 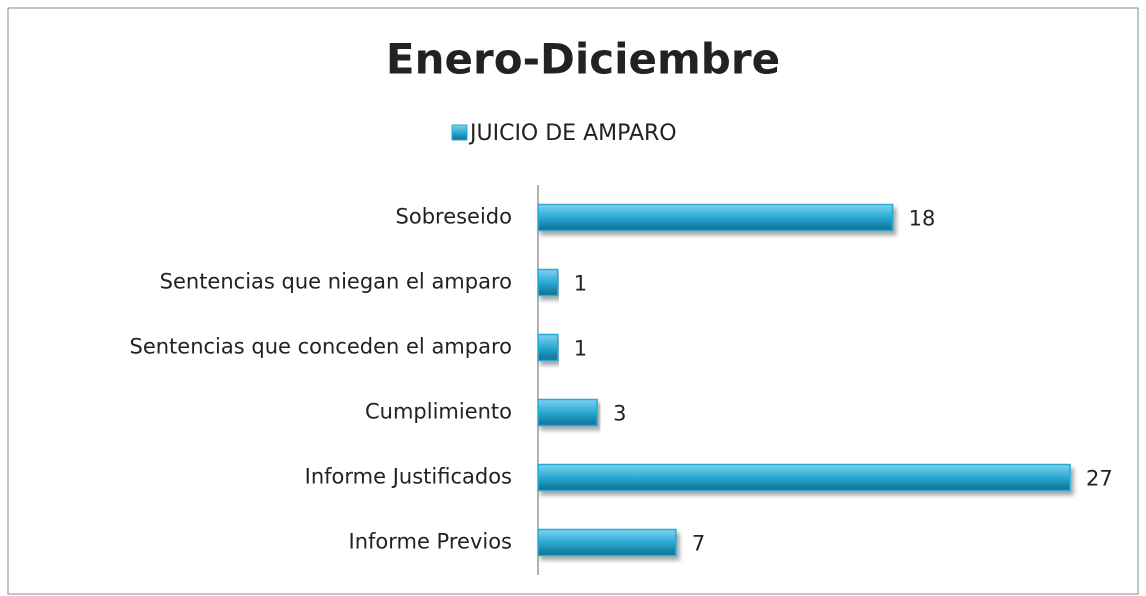 What do you see at coordinates (698, 544) in the screenshot?
I see `data-label: 7` at bounding box center [698, 544].